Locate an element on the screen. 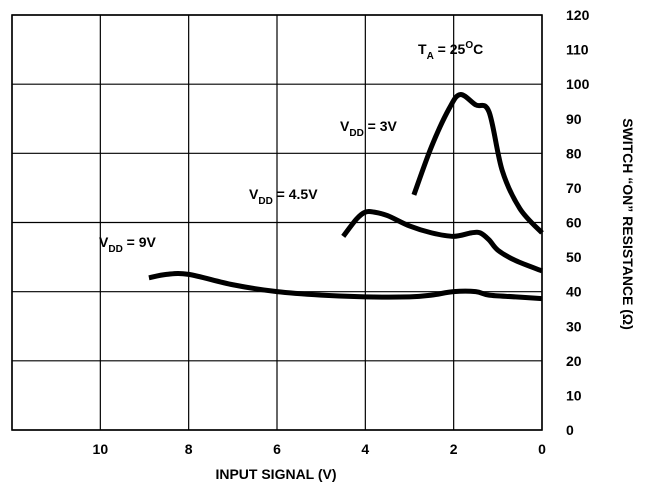 The image size is (647, 489). y-tick-label: 100 is located at coordinates (578, 84).